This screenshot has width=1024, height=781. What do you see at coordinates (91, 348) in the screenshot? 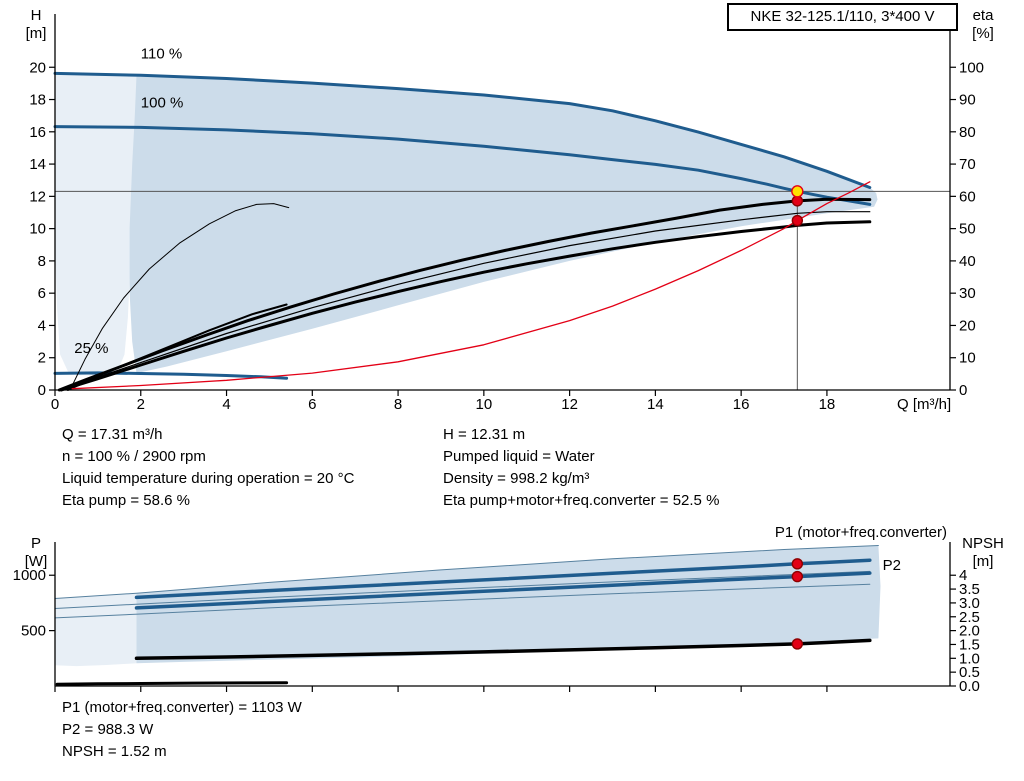
I see `label-25: 25 %` at bounding box center [91, 348].